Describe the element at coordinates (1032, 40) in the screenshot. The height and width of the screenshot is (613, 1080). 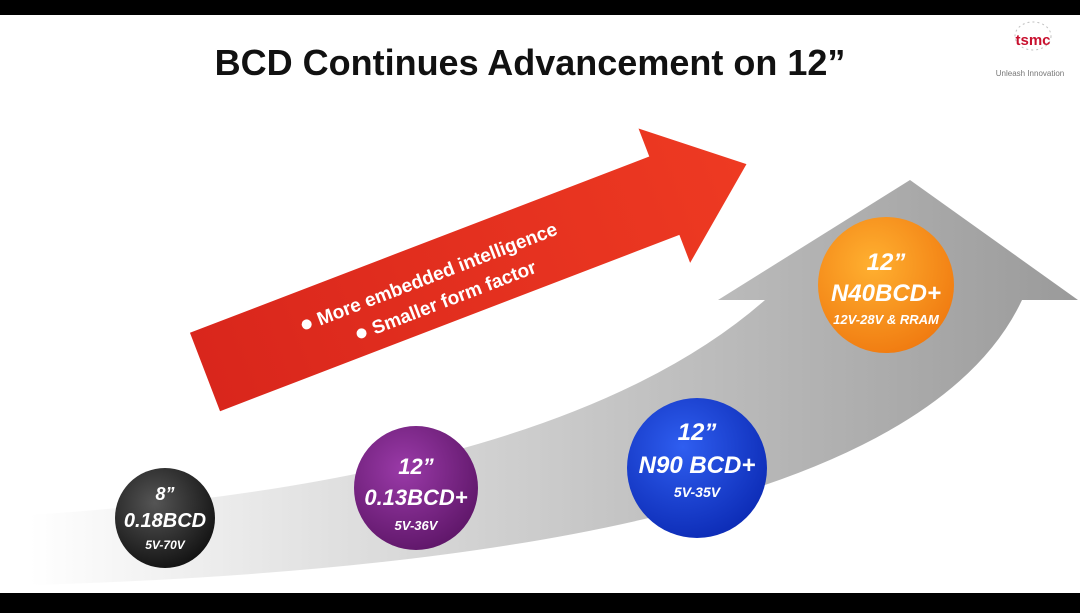
I see `logo: tsmc` at that location.